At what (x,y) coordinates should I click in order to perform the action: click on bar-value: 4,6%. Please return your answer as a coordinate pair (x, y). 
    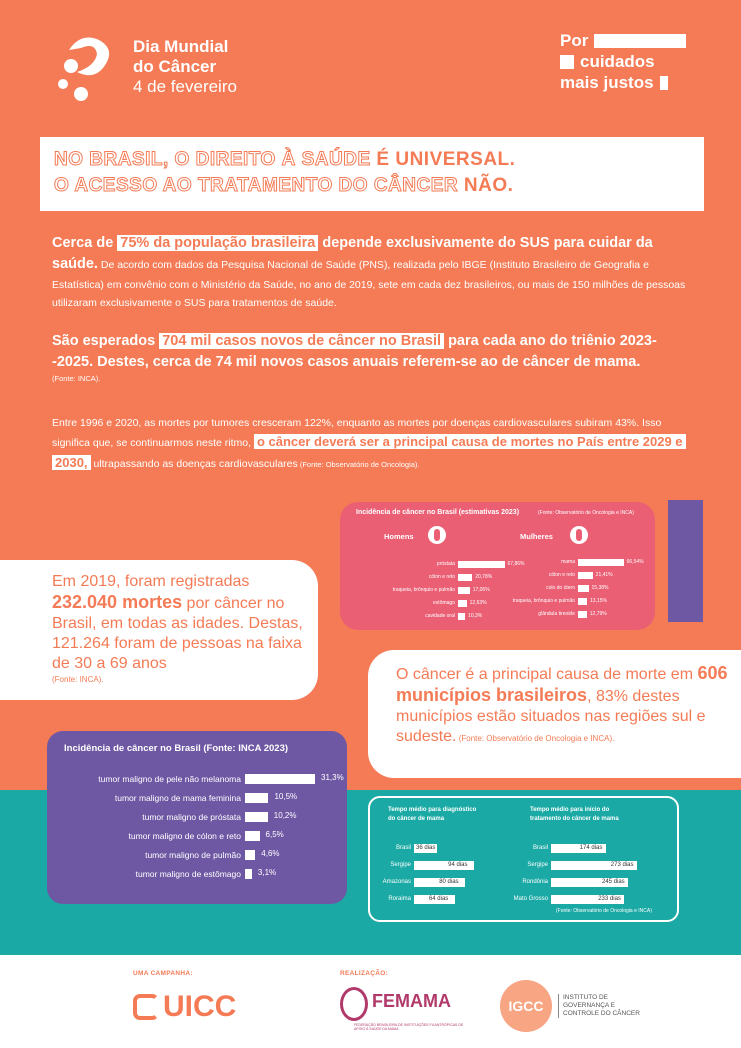
    Looking at the image, I should click on (270, 853).